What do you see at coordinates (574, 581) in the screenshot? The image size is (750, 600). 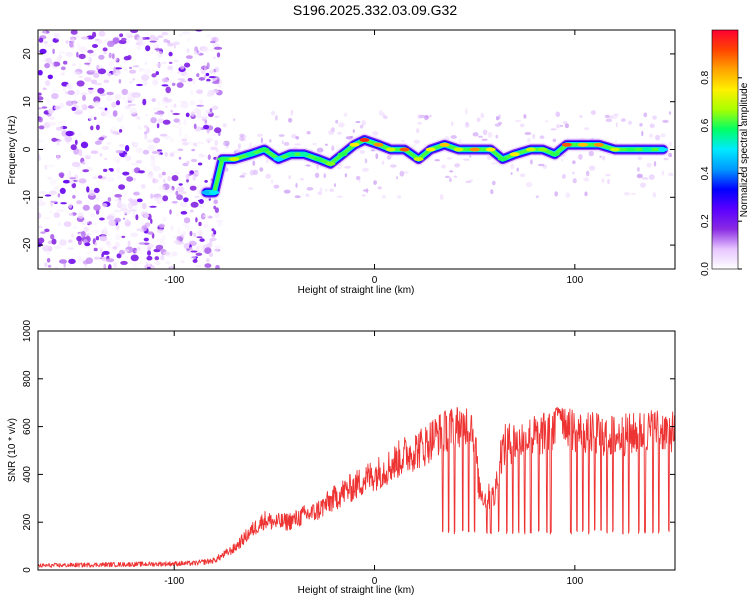 I see `x-tick-label: 100` at bounding box center [574, 581].